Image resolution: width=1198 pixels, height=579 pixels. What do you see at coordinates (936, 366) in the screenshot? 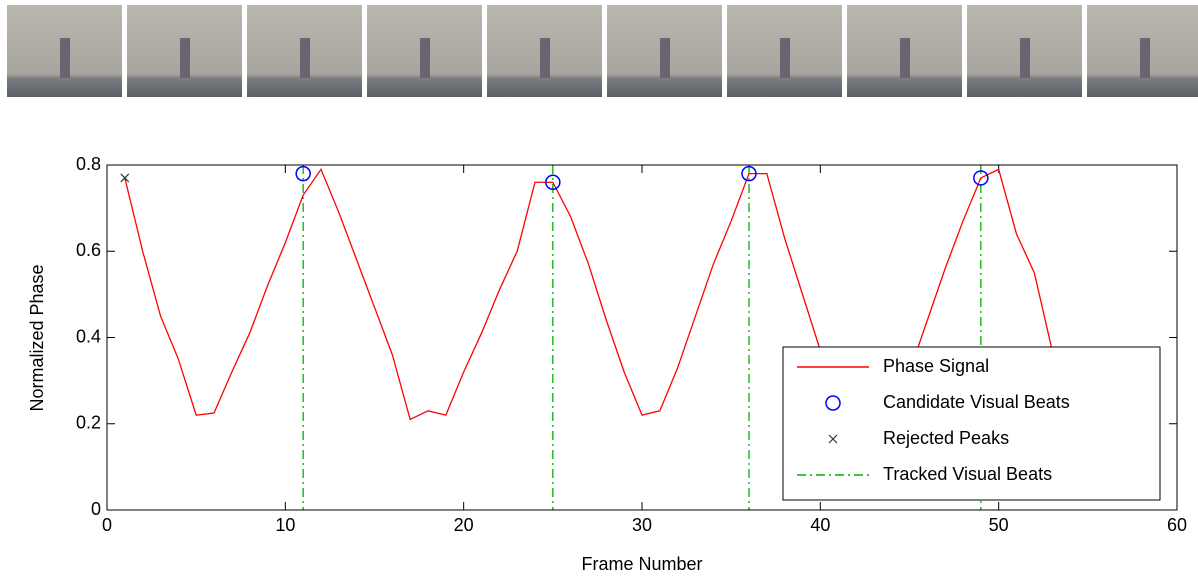
I see `legend-label: Phase Signal` at bounding box center [936, 366].